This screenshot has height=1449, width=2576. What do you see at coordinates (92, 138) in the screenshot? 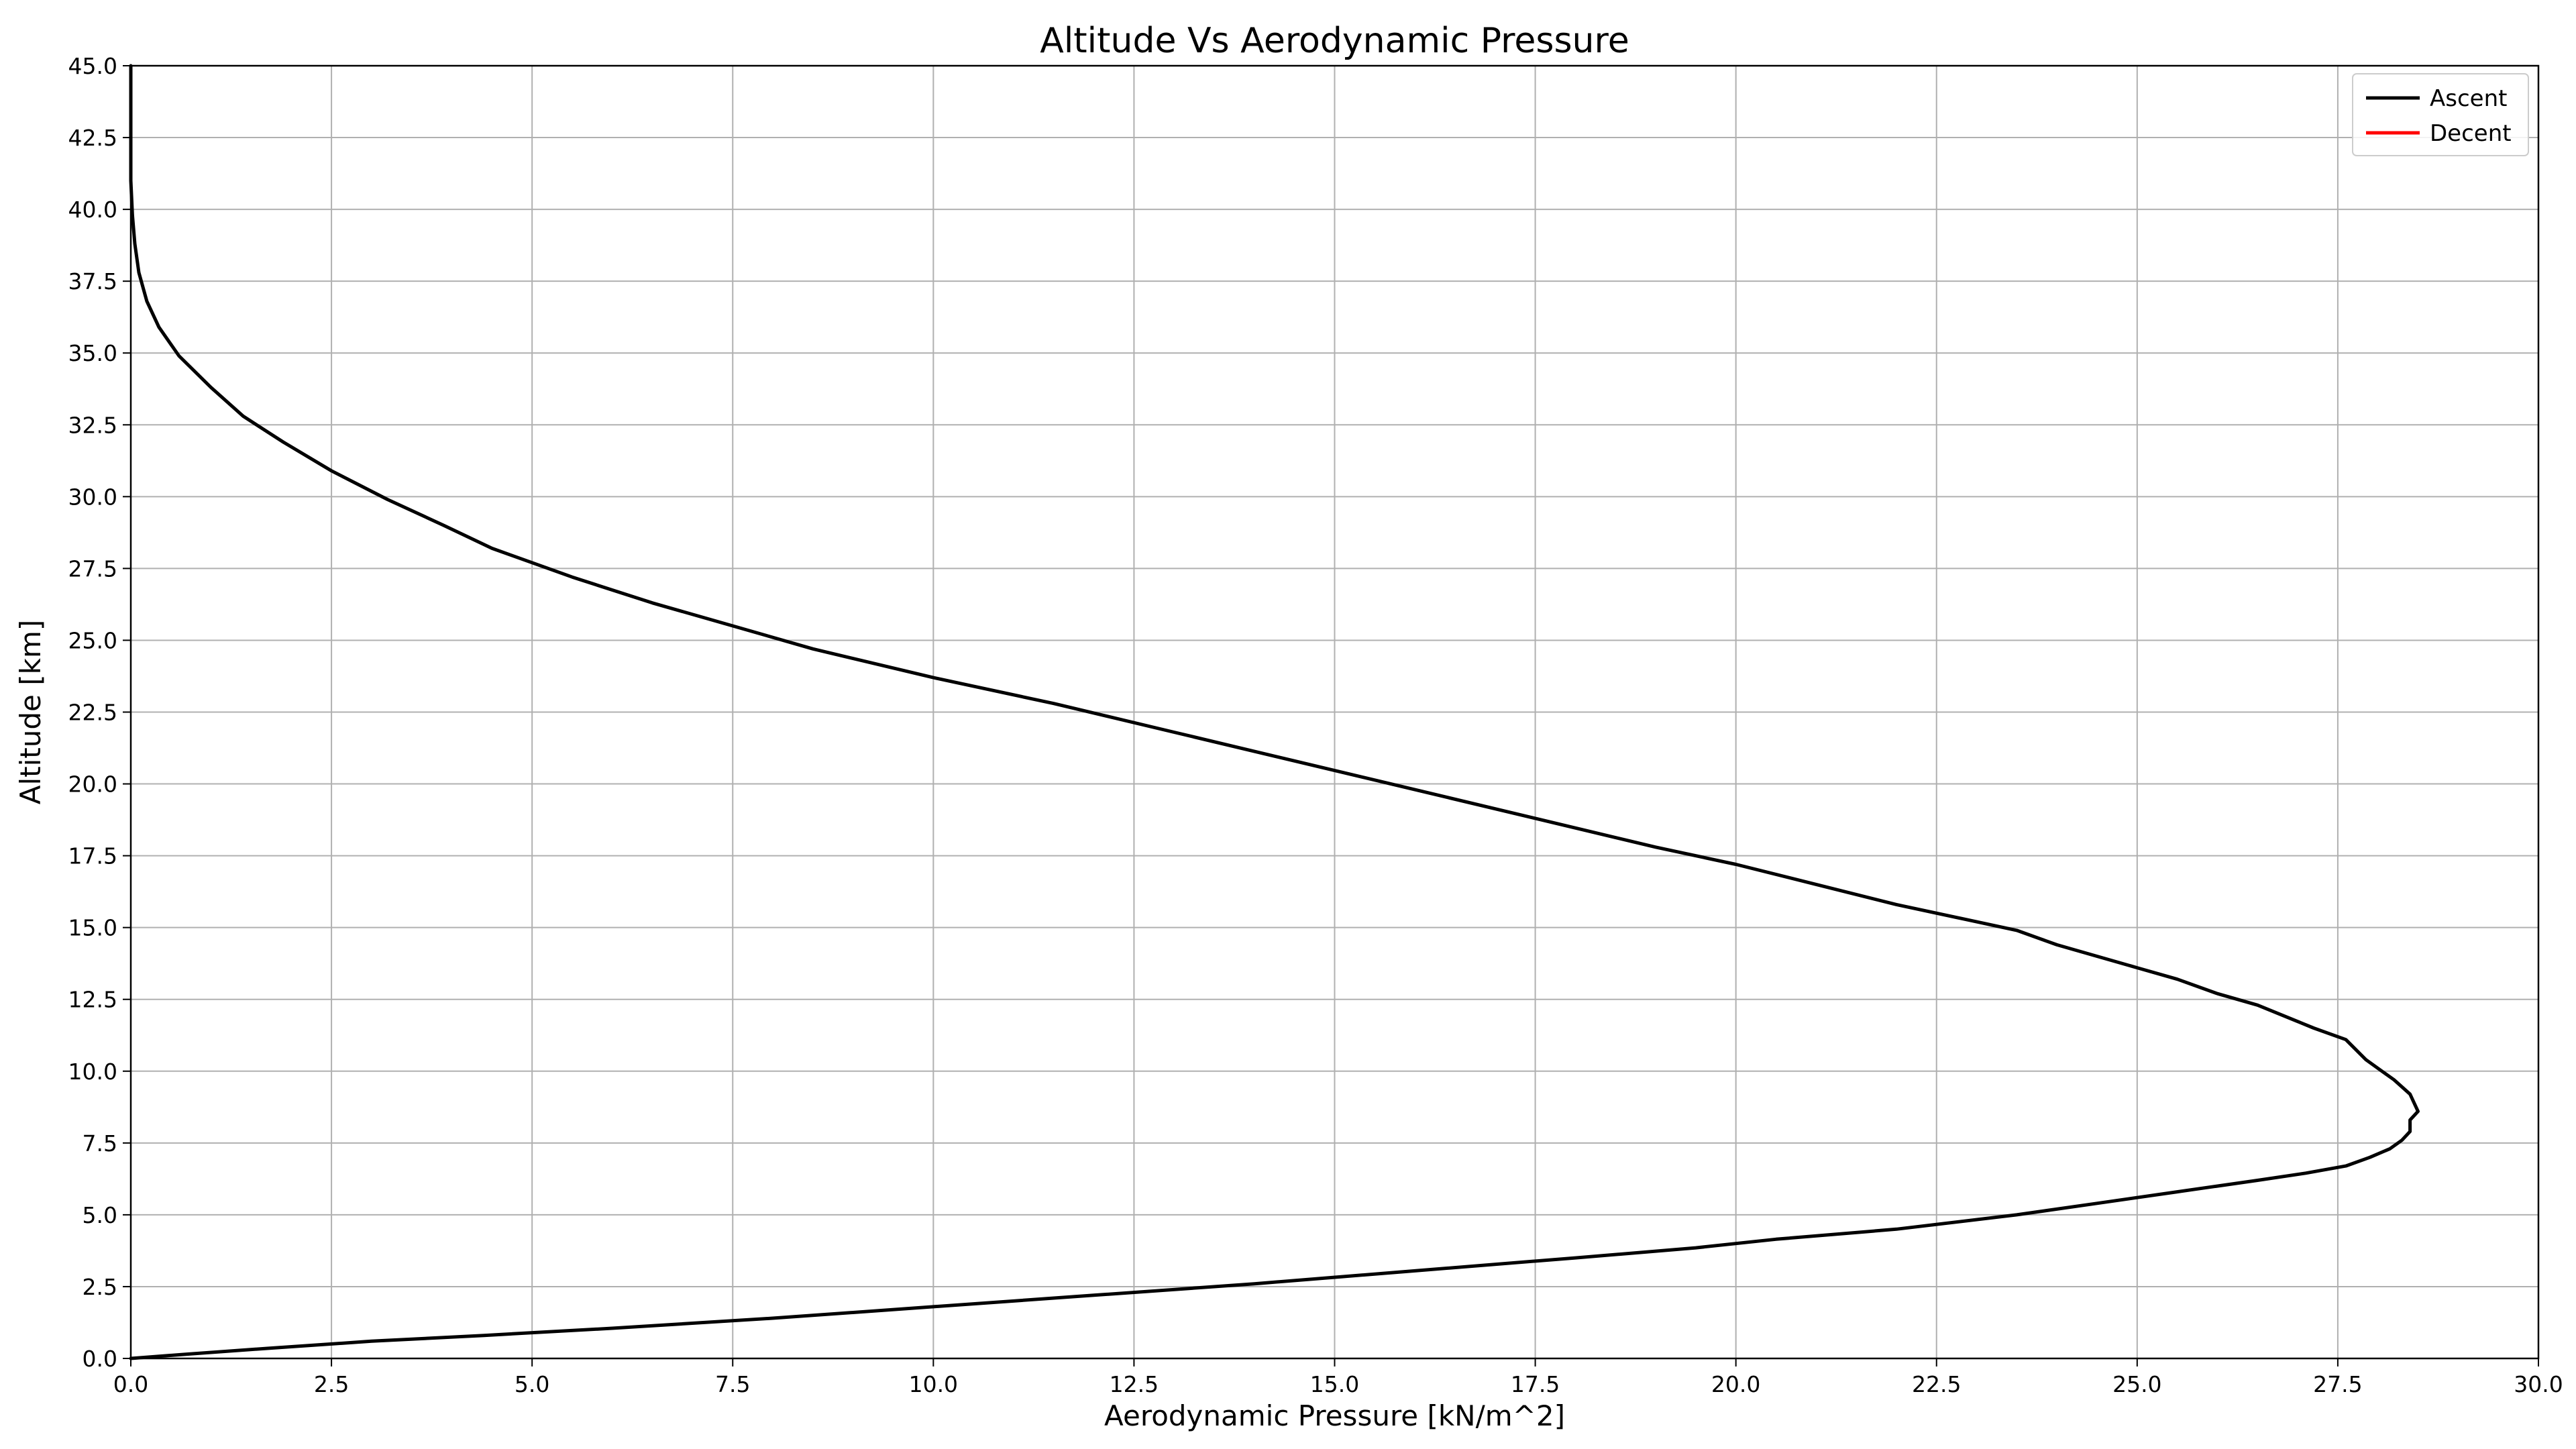
I see `y-tick-label: 42.5` at bounding box center [92, 138].